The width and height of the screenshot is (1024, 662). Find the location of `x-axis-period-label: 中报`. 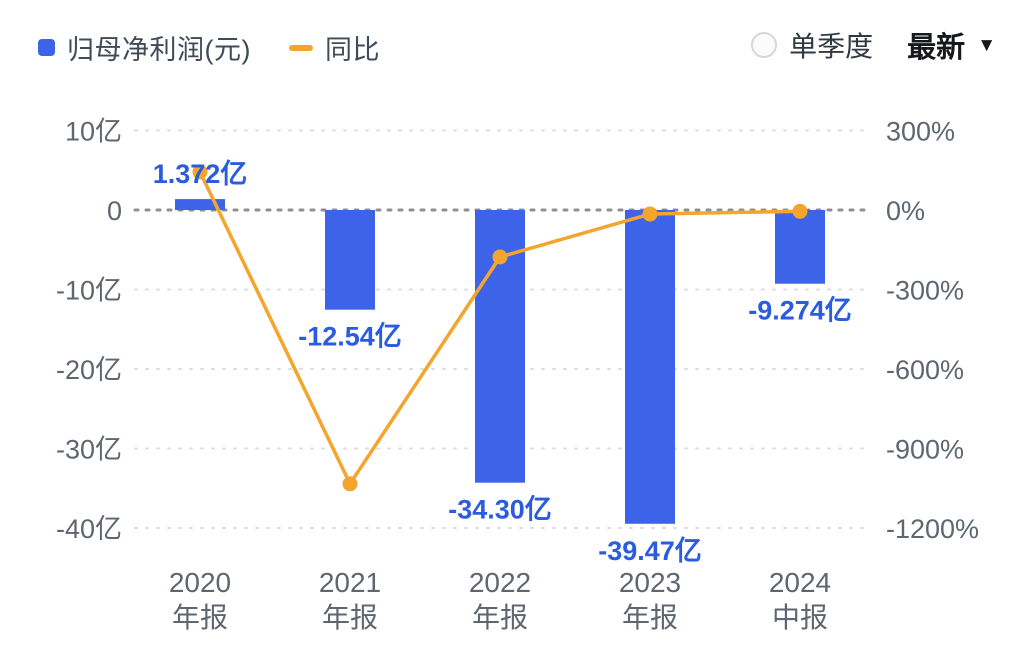

x-axis-period-label: 中报 is located at coordinates (800, 617).